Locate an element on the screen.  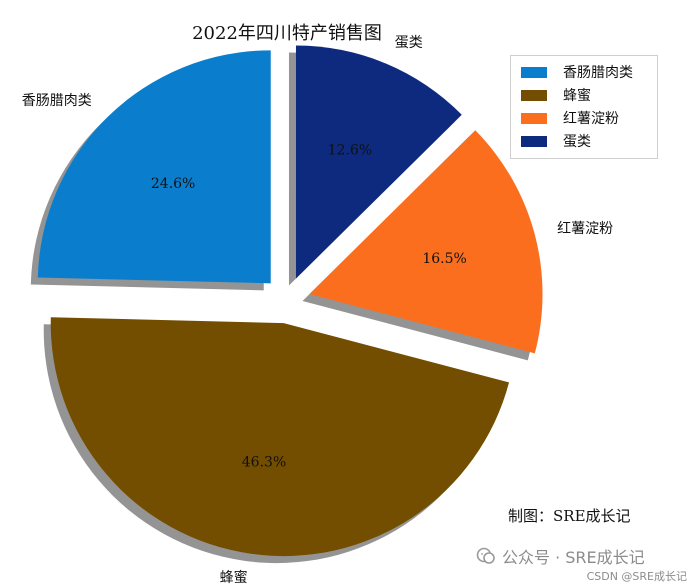
category-label-honey: 蜂蜜 is located at coordinates (234, 578).